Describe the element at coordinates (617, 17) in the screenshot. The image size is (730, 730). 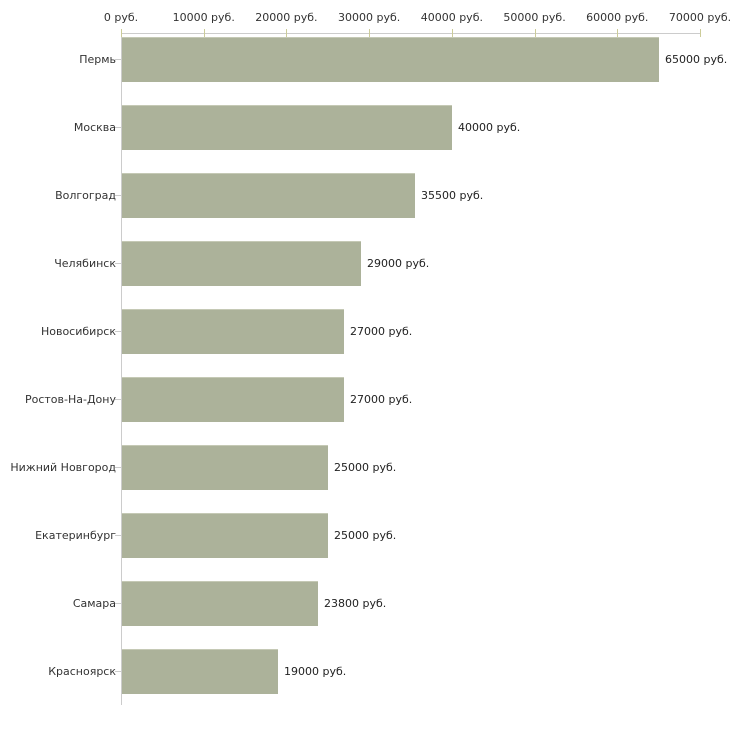
I see `x-tick-label: 60000 руб.` at that location.